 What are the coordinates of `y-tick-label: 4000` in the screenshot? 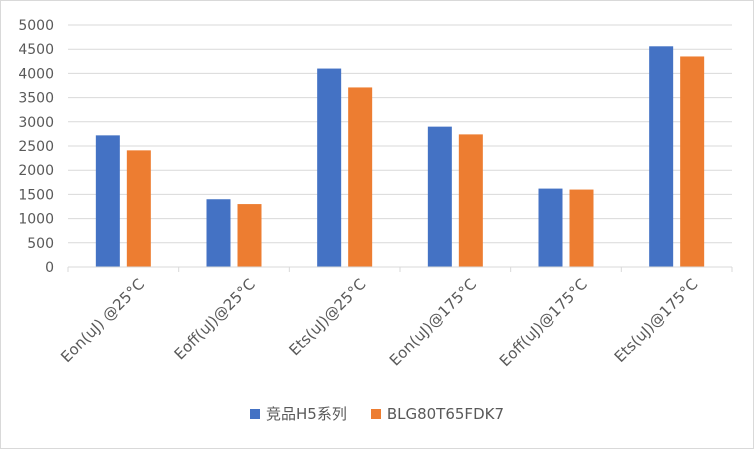 It's located at (36, 74).